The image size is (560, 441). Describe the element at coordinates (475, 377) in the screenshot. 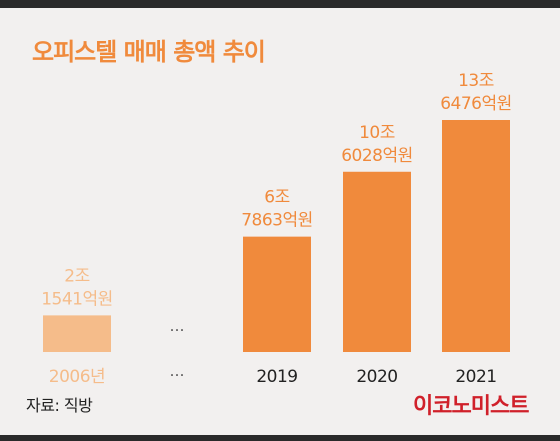

I see `category-label: 2021` at that location.